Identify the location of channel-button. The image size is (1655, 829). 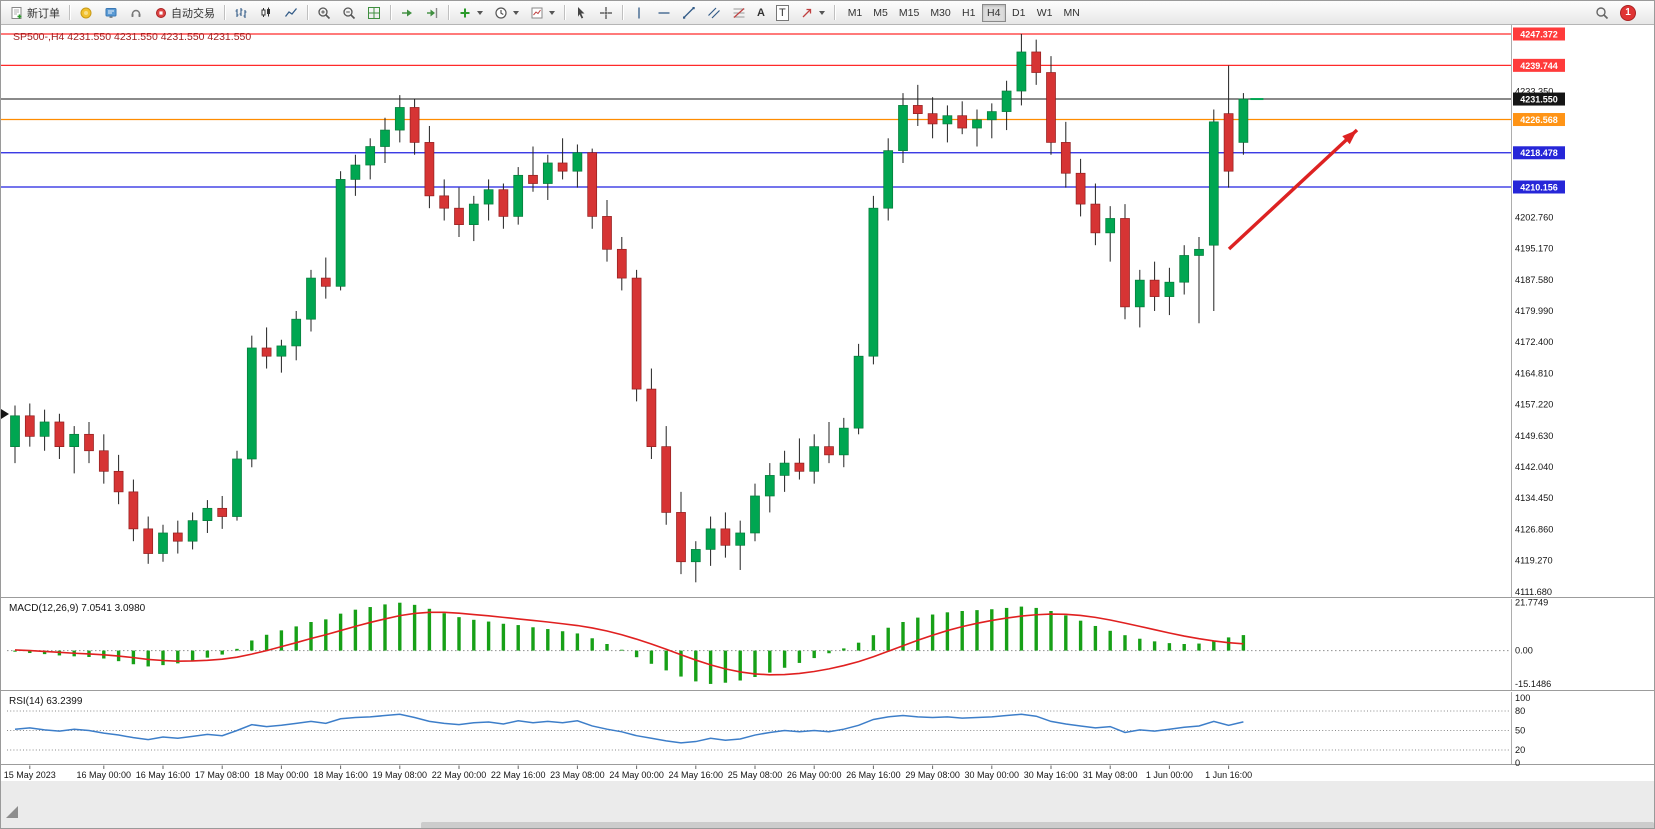
(714, 13).